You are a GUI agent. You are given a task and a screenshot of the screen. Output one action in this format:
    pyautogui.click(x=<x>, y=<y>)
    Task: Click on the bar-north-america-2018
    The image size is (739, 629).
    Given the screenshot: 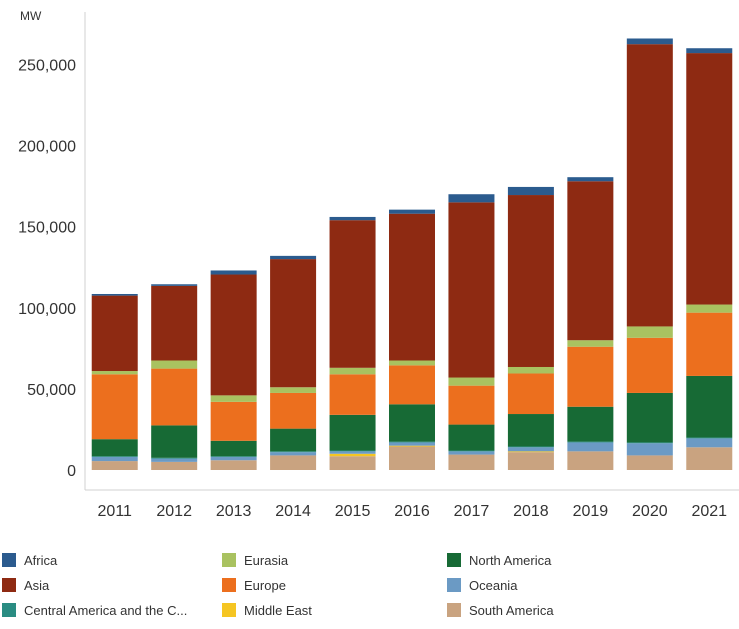 What is the action you would take?
    pyautogui.click(x=530, y=430)
    